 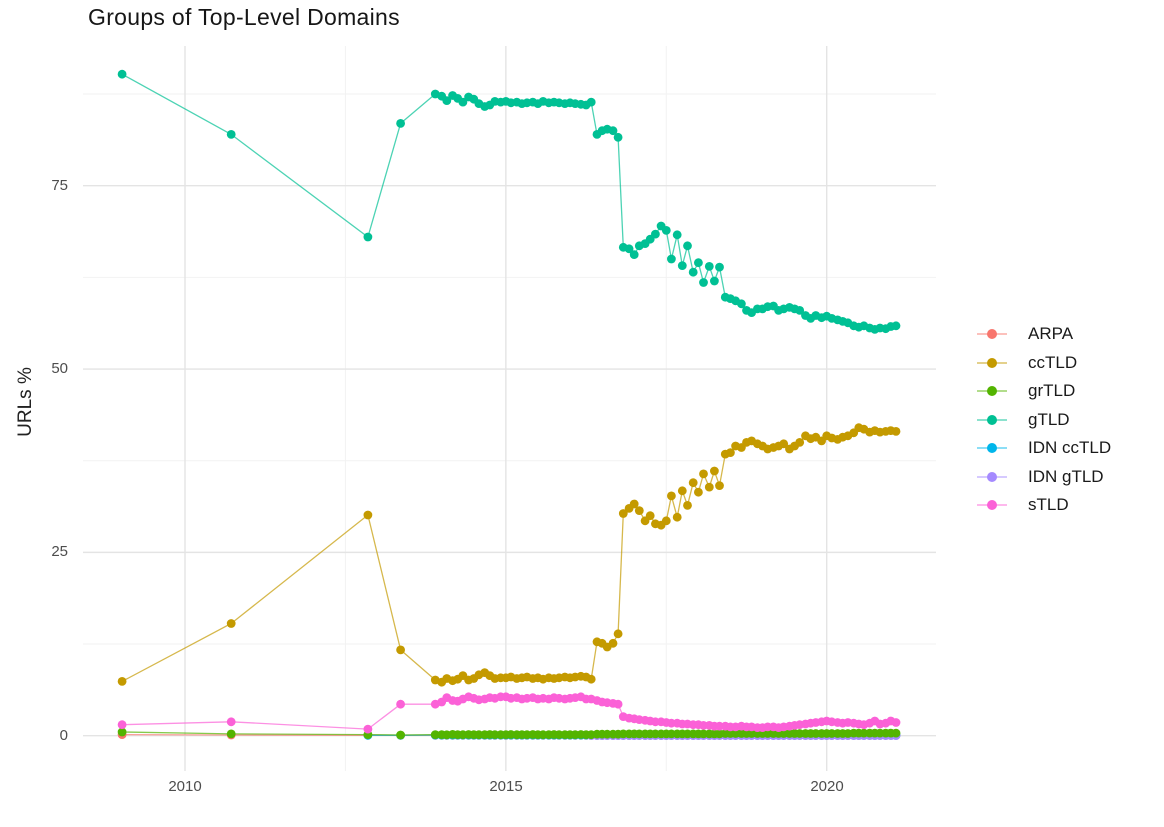 What do you see at coordinates (59, 551) in the screenshot?
I see `y-tick-label-25: 25` at bounding box center [59, 551].